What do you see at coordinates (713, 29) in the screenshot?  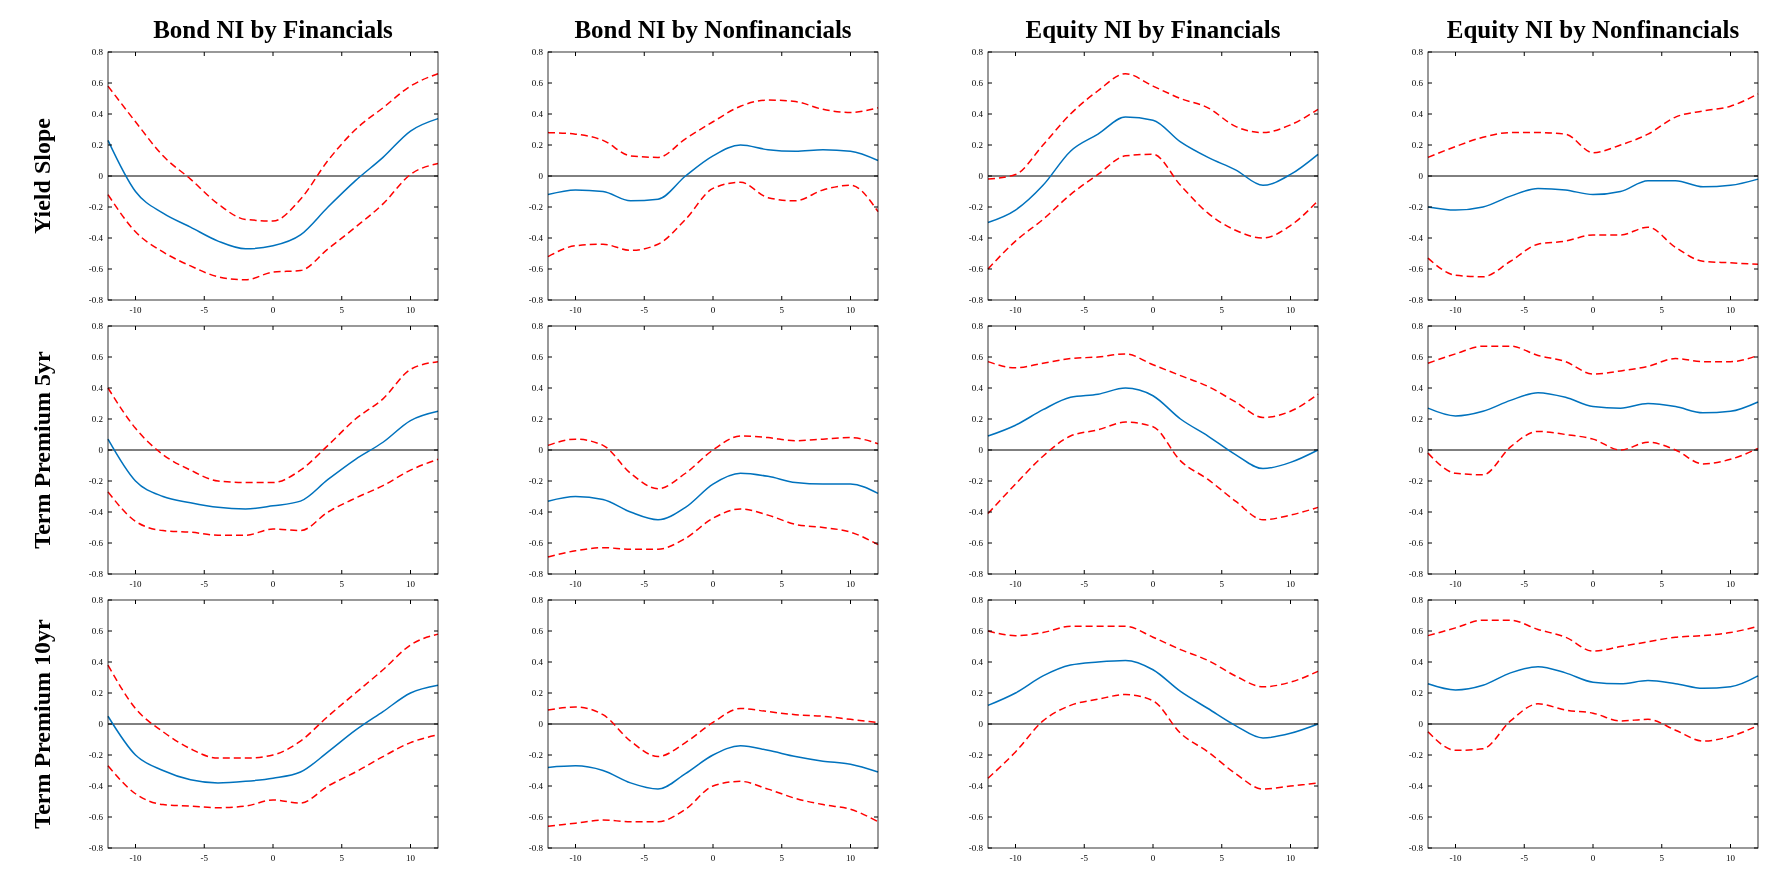 I see `chart-title: Bond NI by Nonfinancials` at bounding box center [713, 29].